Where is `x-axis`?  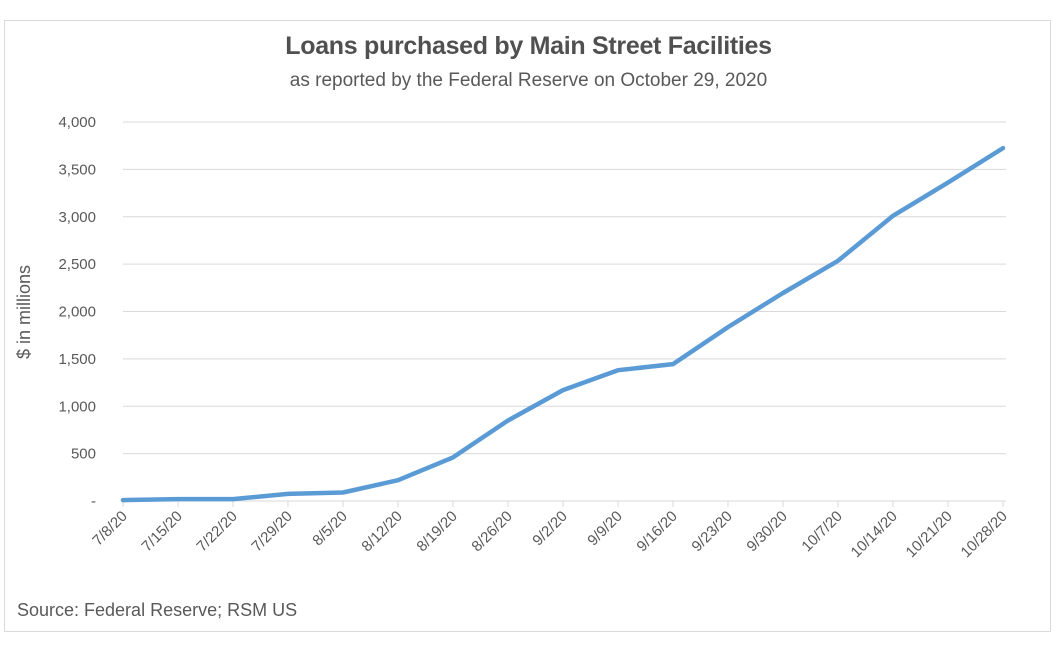 x-axis is located at coordinates (564, 503).